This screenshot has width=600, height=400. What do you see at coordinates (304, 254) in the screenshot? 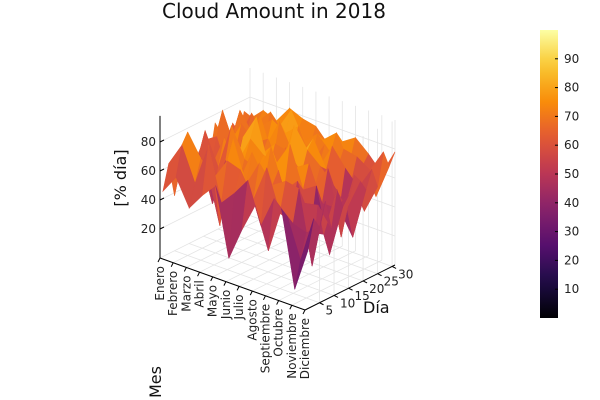
I see `surface-cell` at bounding box center [304, 254].